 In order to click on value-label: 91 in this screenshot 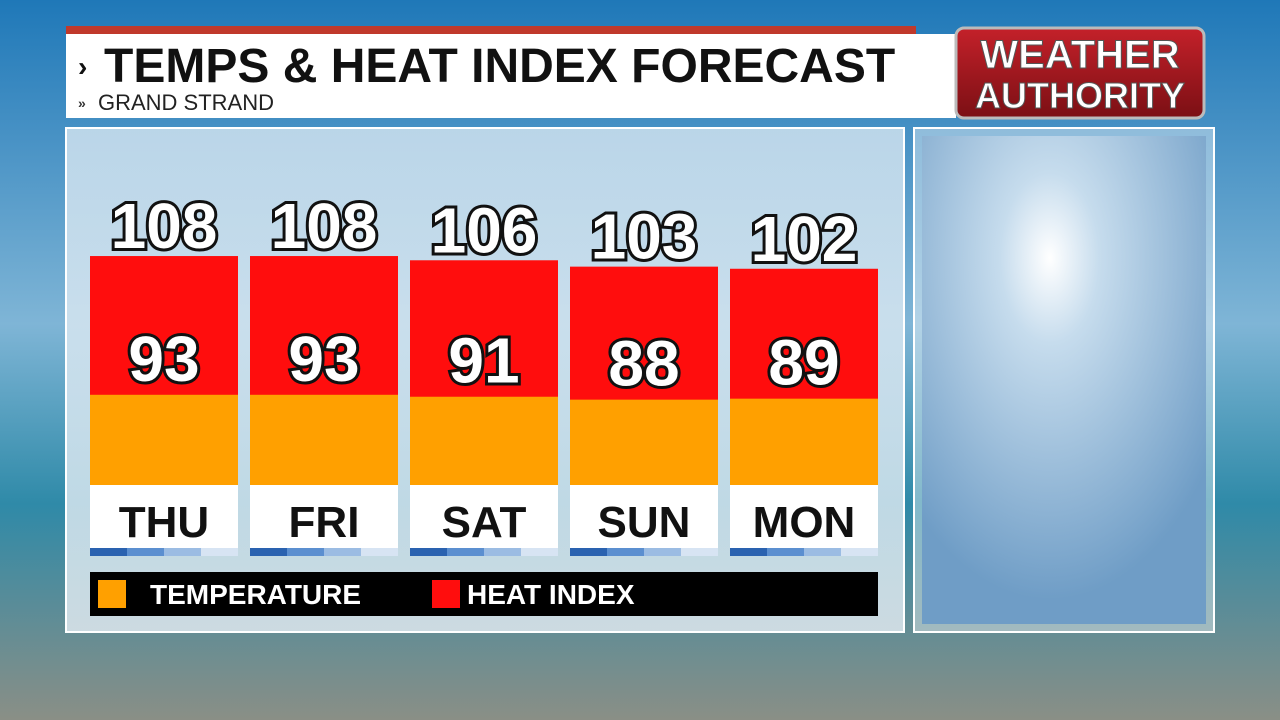, I will do `click(483, 361)`.